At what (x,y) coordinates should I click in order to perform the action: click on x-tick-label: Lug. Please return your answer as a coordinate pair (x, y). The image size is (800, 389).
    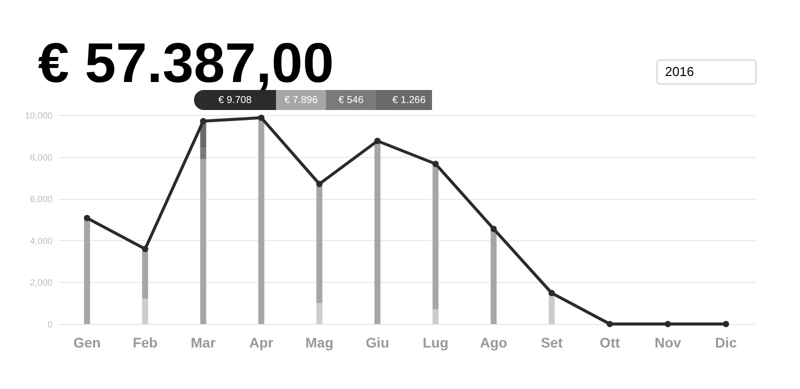
    Looking at the image, I should click on (435, 342).